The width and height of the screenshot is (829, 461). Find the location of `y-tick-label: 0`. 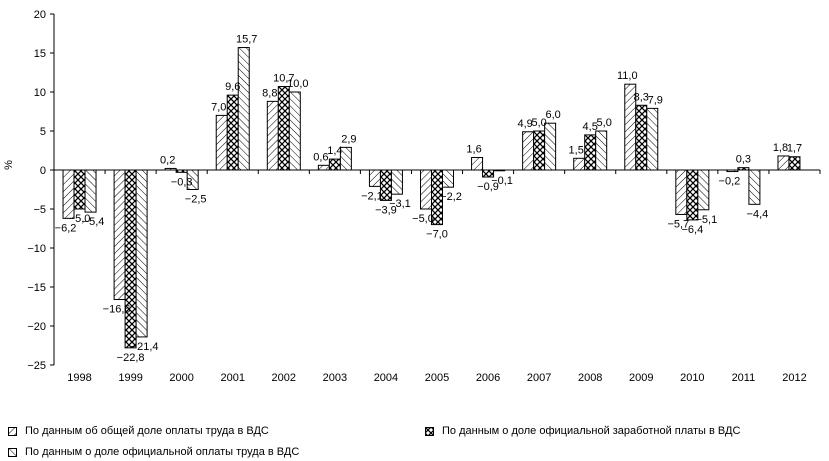

y-tick-label: 0 is located at coordinates (43, 171).